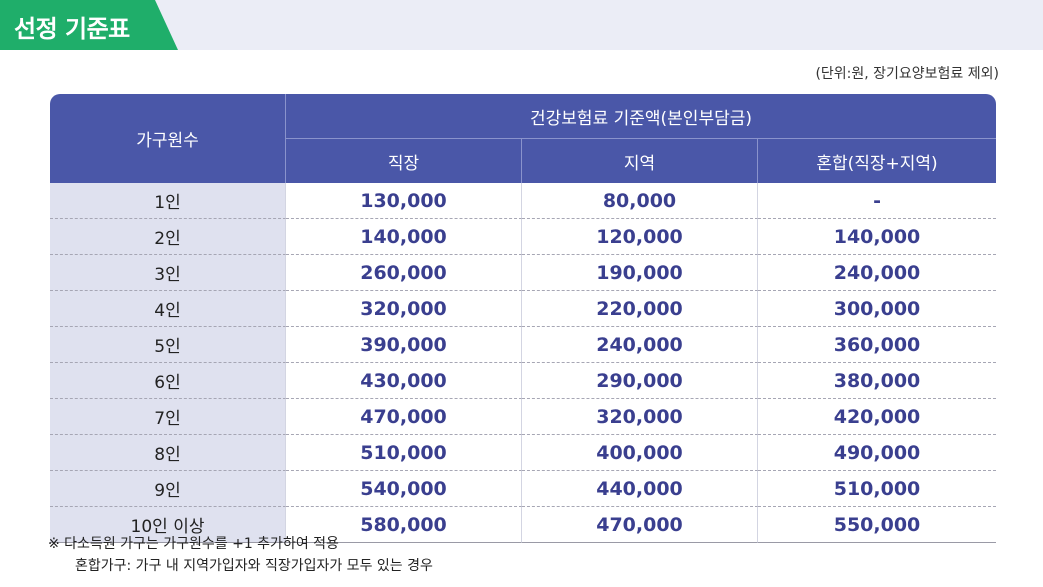  What do you see at coordinates (168, 381) in the screenshot?
I see `household-count-cell: 6인` at bounding box center [168, 381].